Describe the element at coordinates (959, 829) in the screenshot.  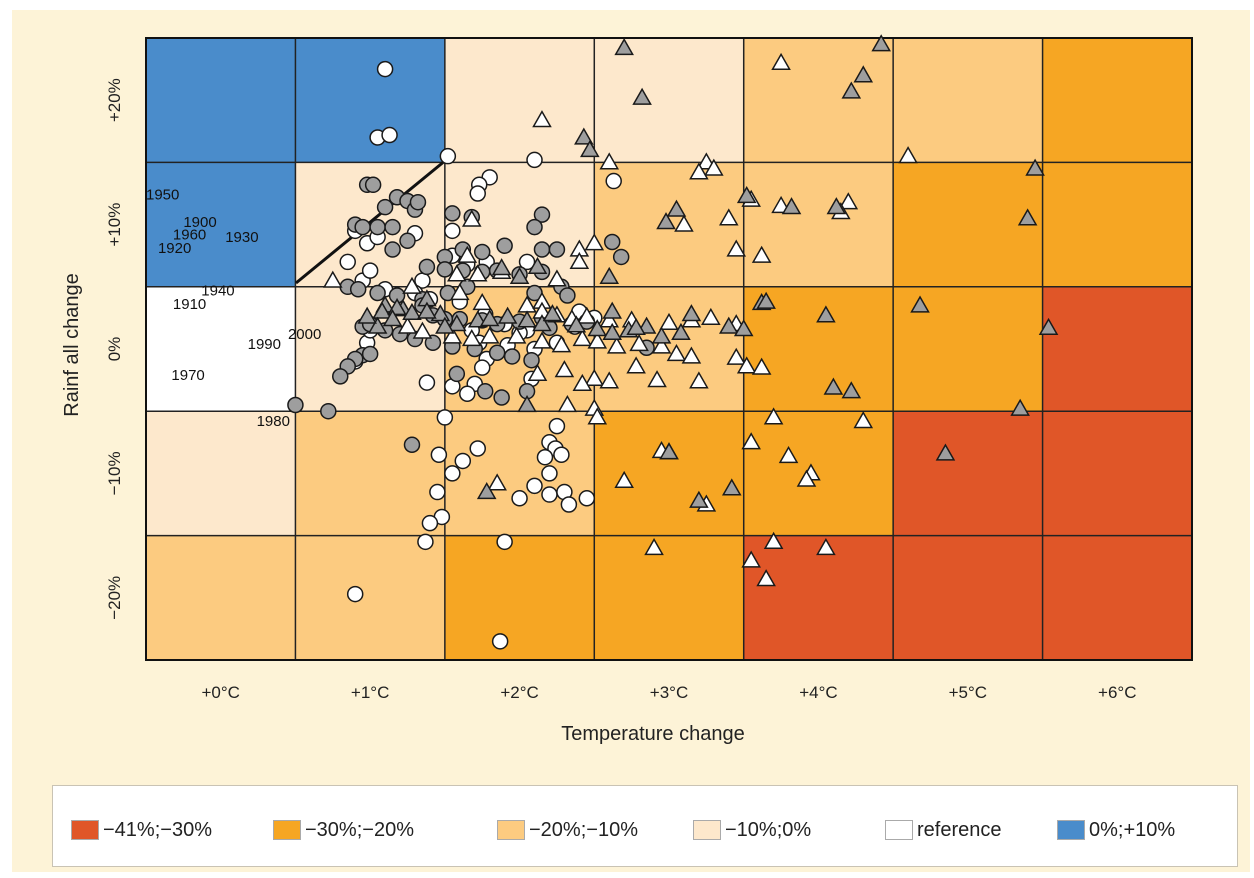
I see `legend-label: reference` at that location.